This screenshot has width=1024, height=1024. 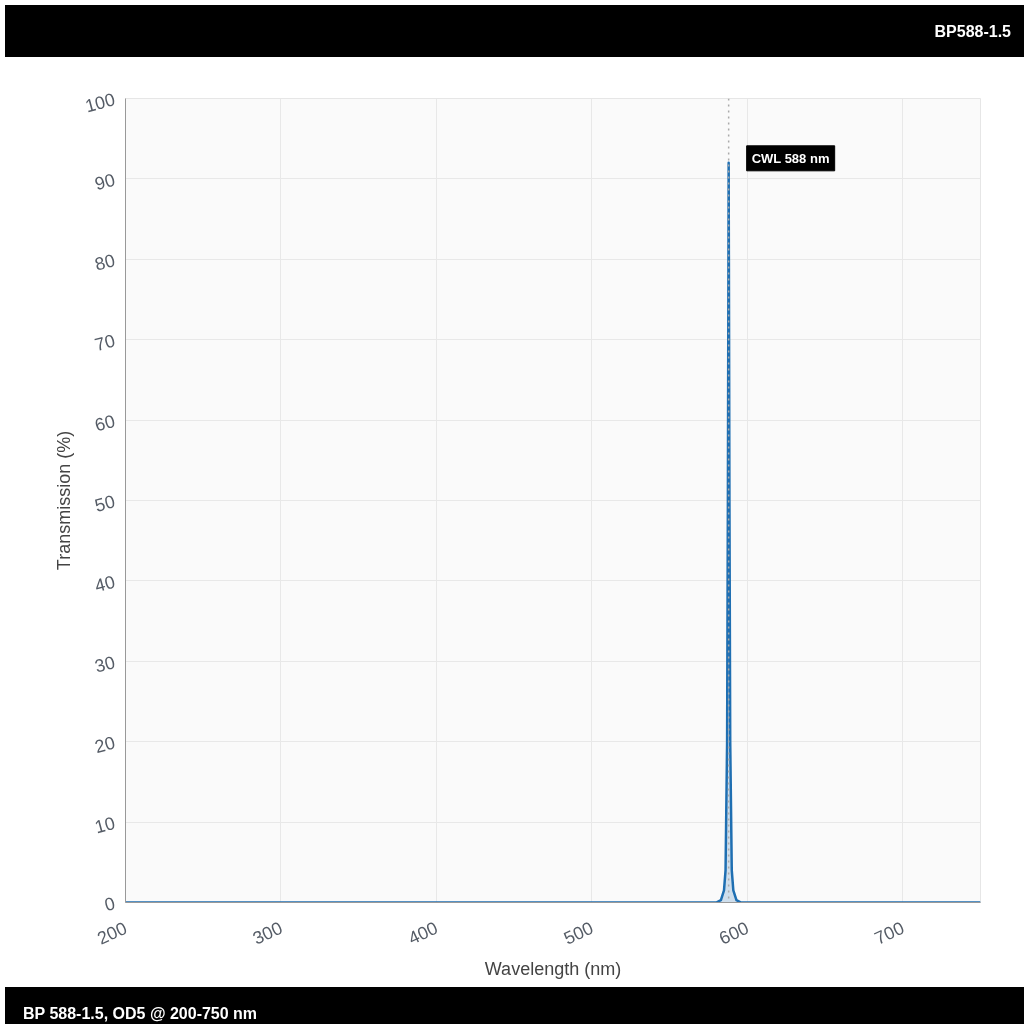 I want to click on y-tick-label: 70, so click(x=105, y=343).